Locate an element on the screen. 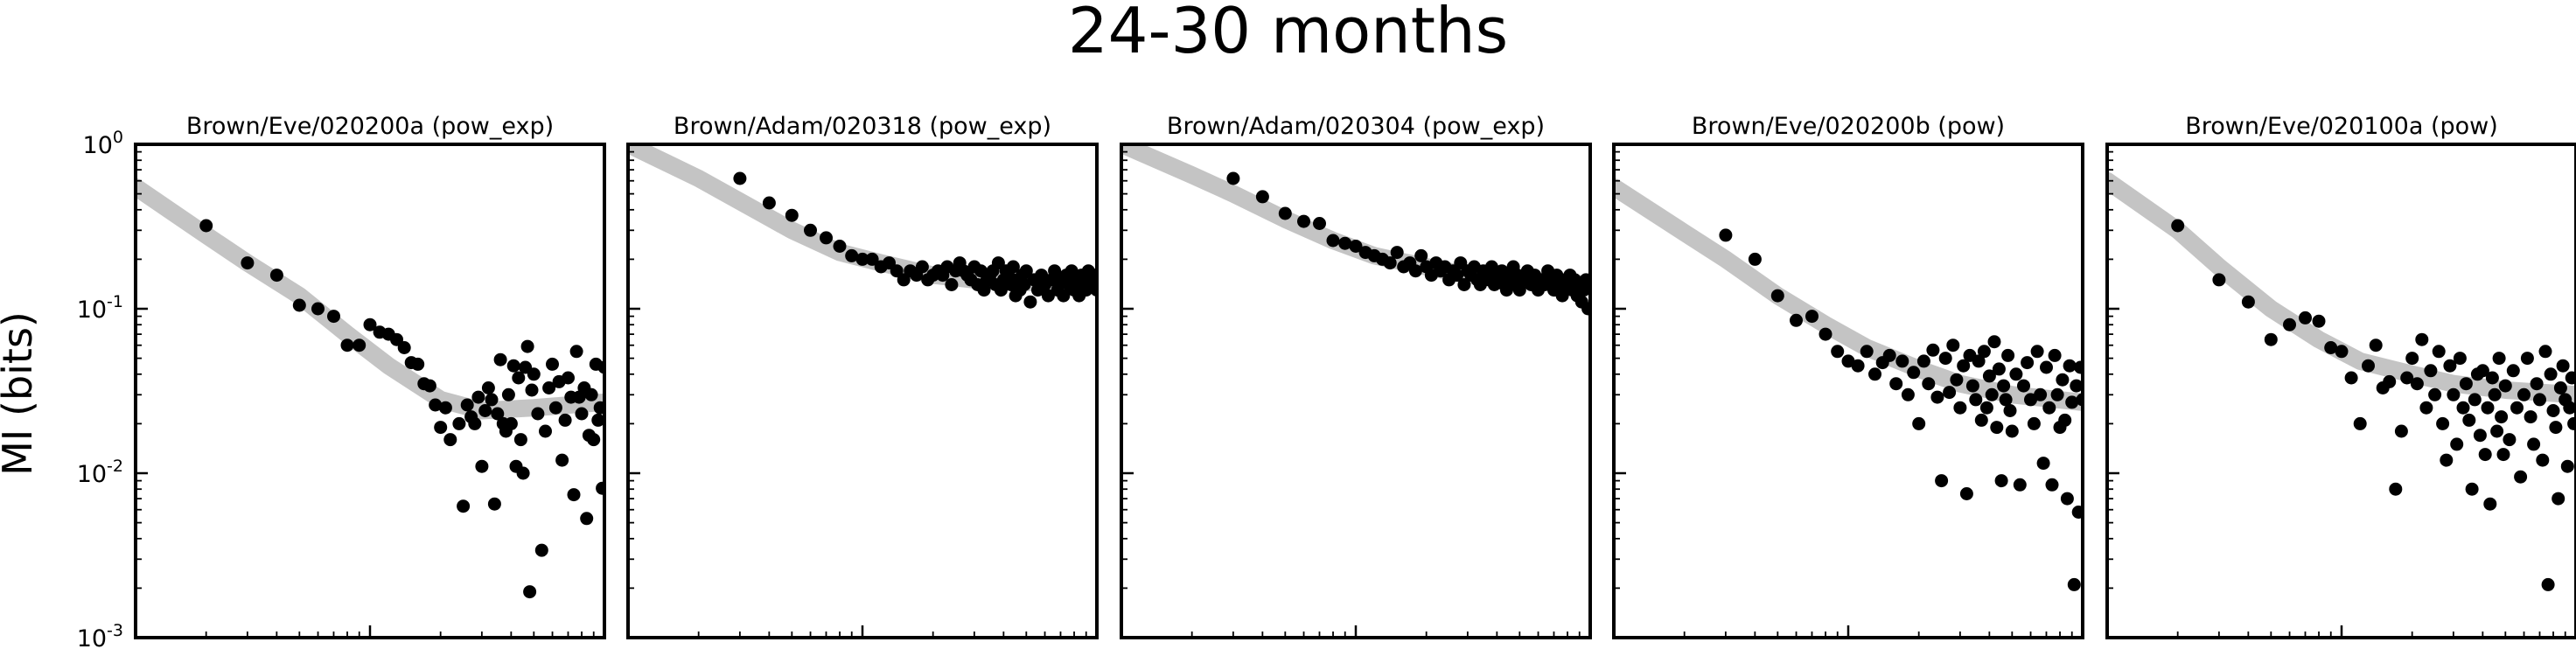  plot-area is located at coordinates (862, 226).